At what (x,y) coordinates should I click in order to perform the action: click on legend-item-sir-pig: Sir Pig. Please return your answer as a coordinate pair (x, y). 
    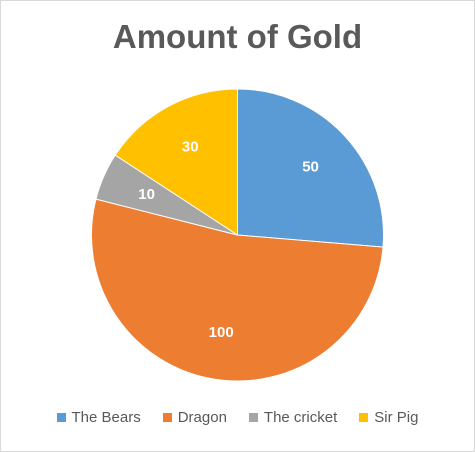
    Looking at the image, I should click on (388, 417).